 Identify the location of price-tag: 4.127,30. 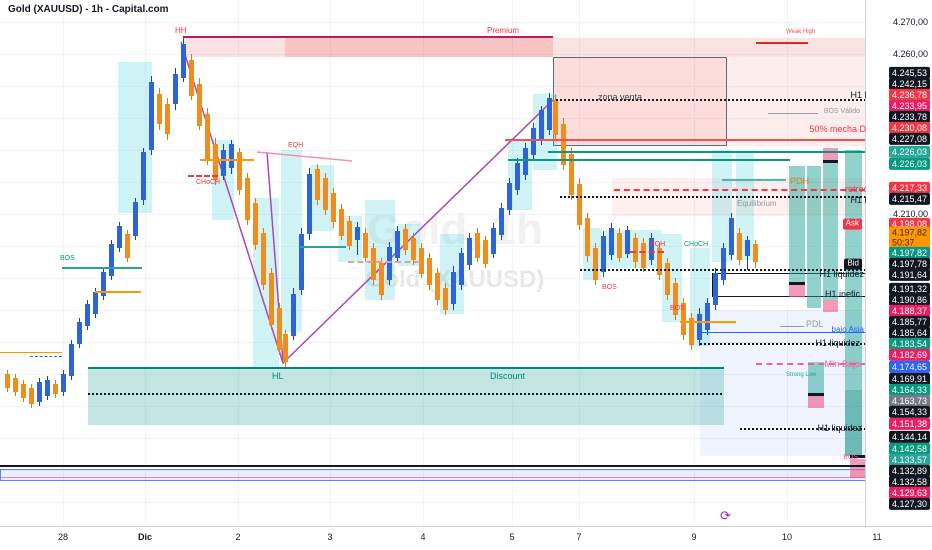
(909, 504).